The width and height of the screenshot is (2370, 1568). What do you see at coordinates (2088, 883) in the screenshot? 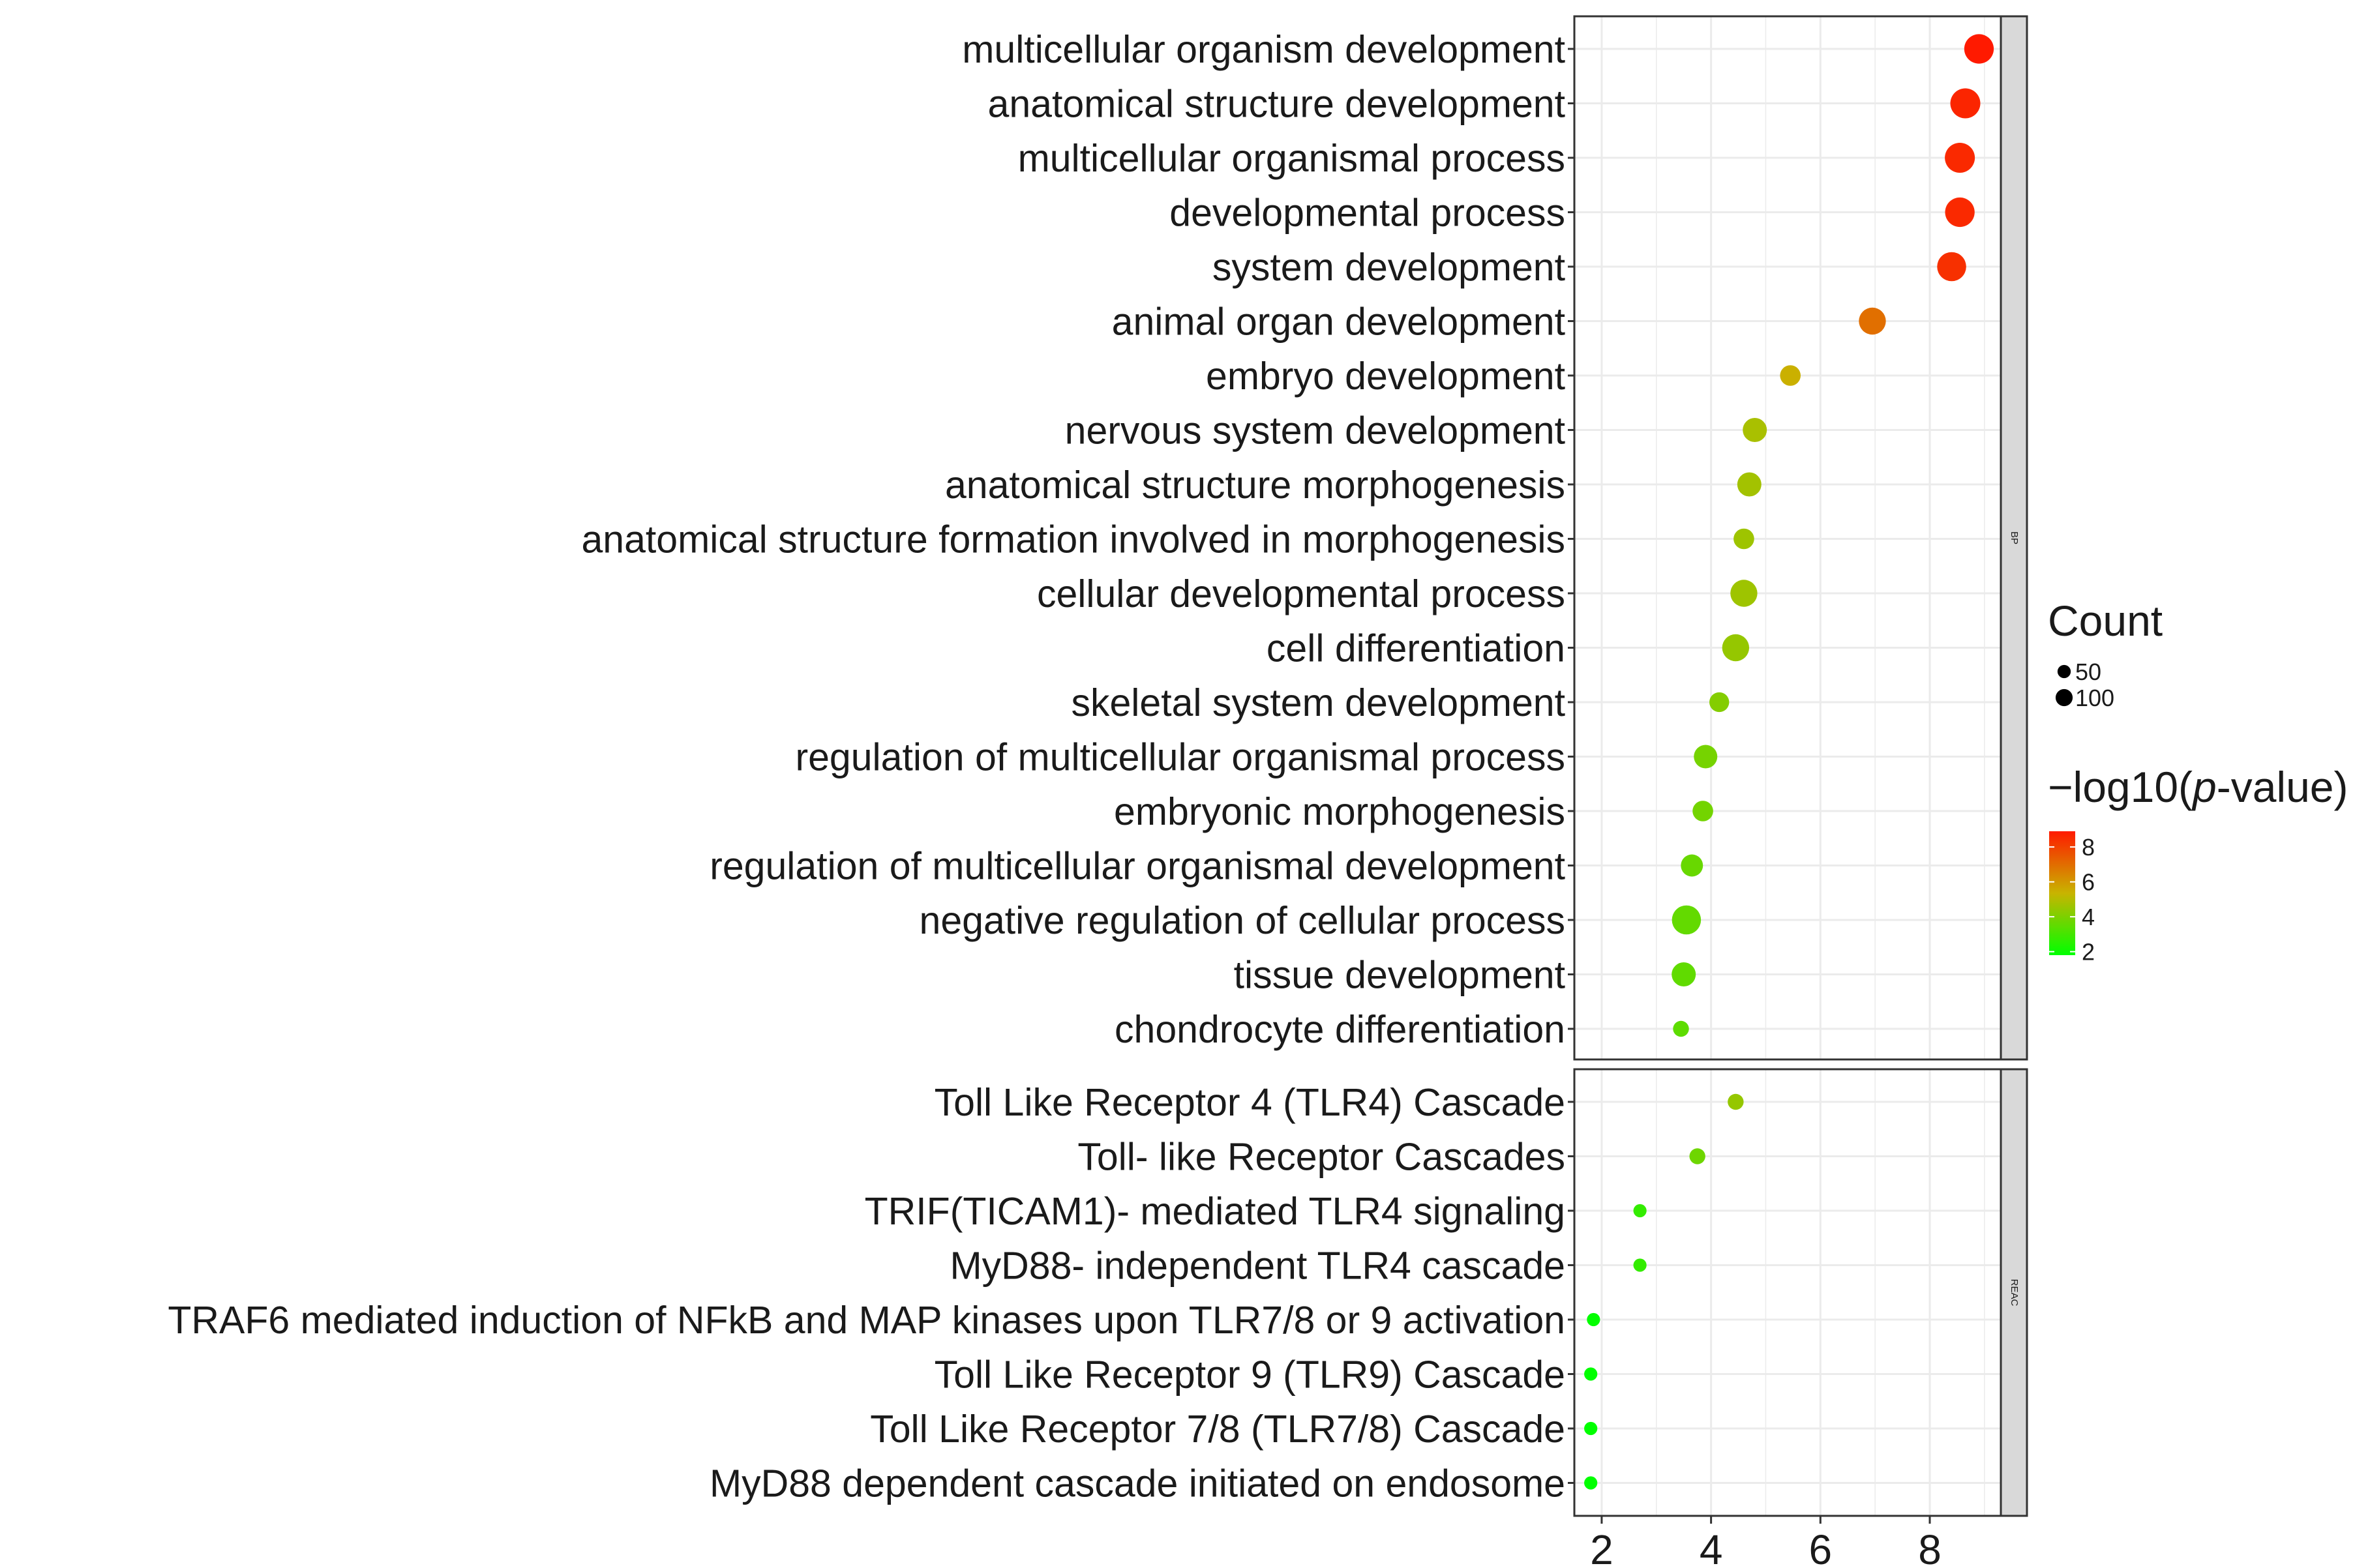
I see `colorbar-tick-label: 6` at bounding box center [2088, 883].